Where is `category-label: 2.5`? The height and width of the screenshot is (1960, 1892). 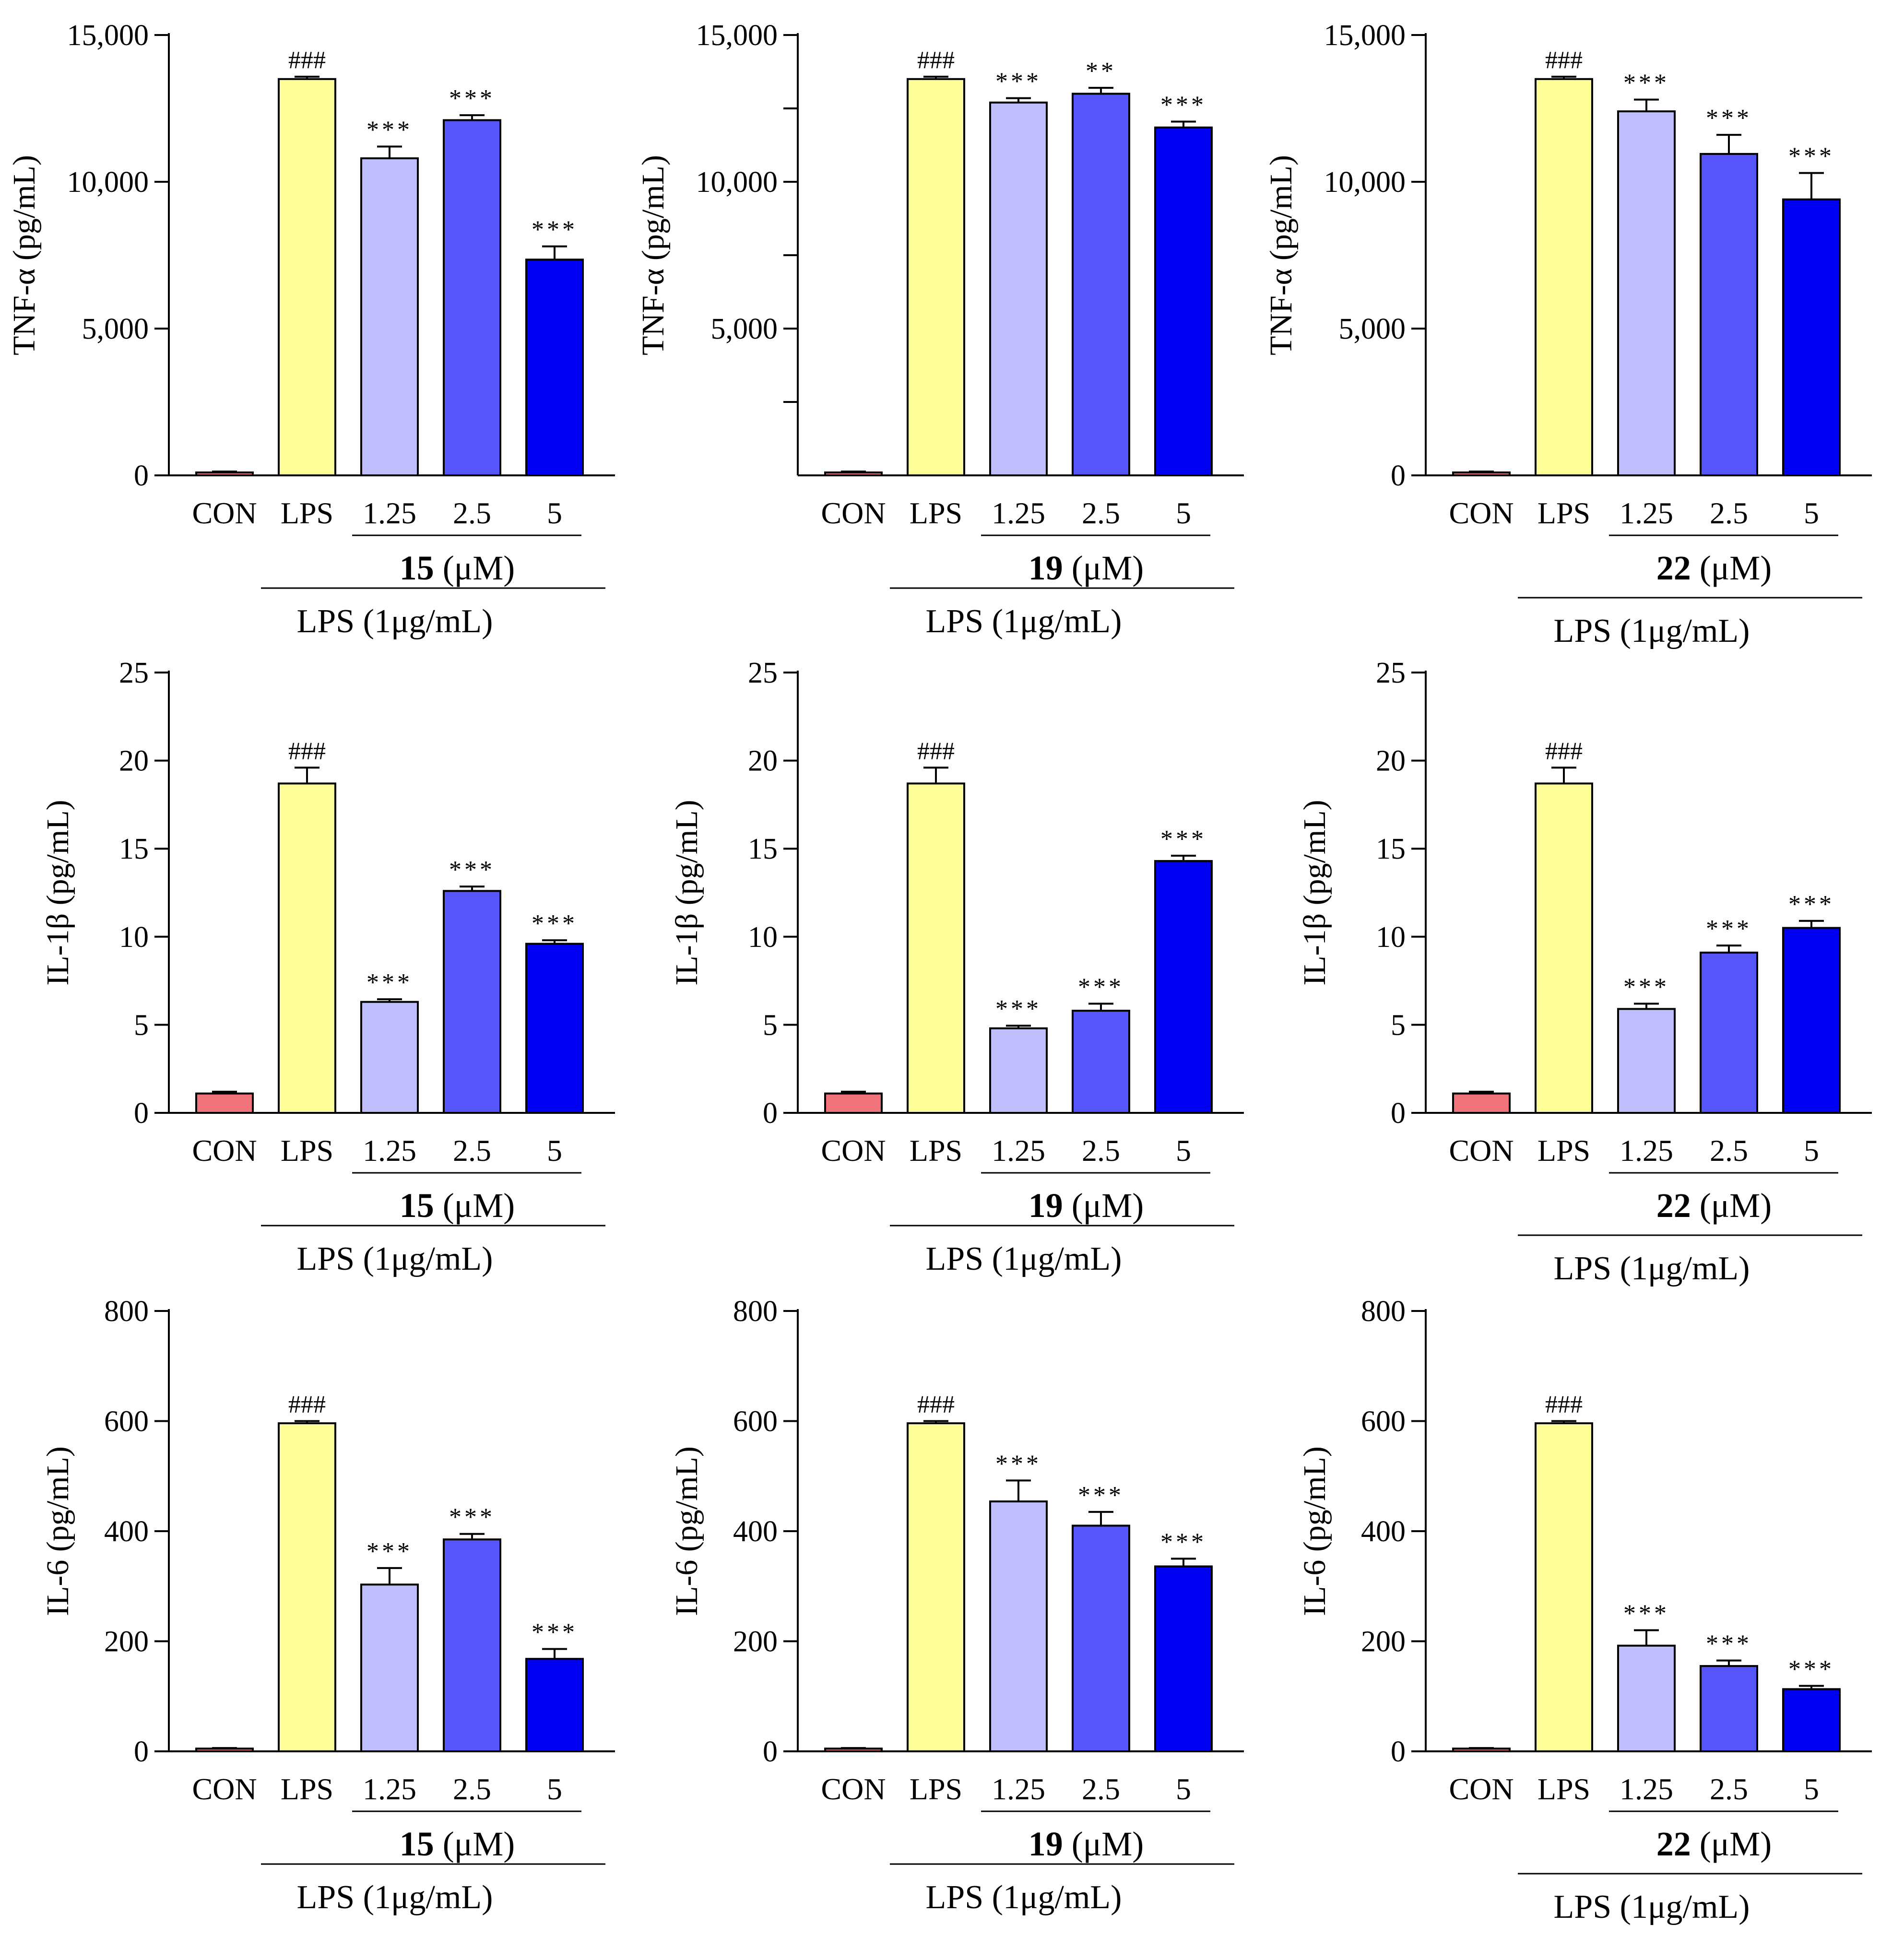 category-label: 2.5 is located at coordinates (1729, 1150).